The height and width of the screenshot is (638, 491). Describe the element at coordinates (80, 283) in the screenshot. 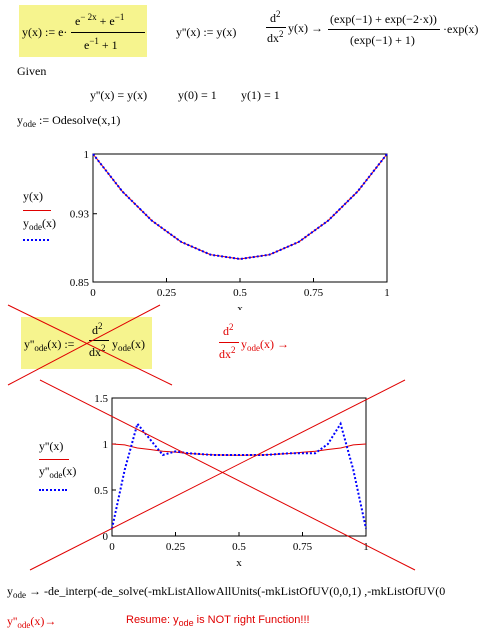

I see `plot1-ytick-label-2: 0.85` at that location.